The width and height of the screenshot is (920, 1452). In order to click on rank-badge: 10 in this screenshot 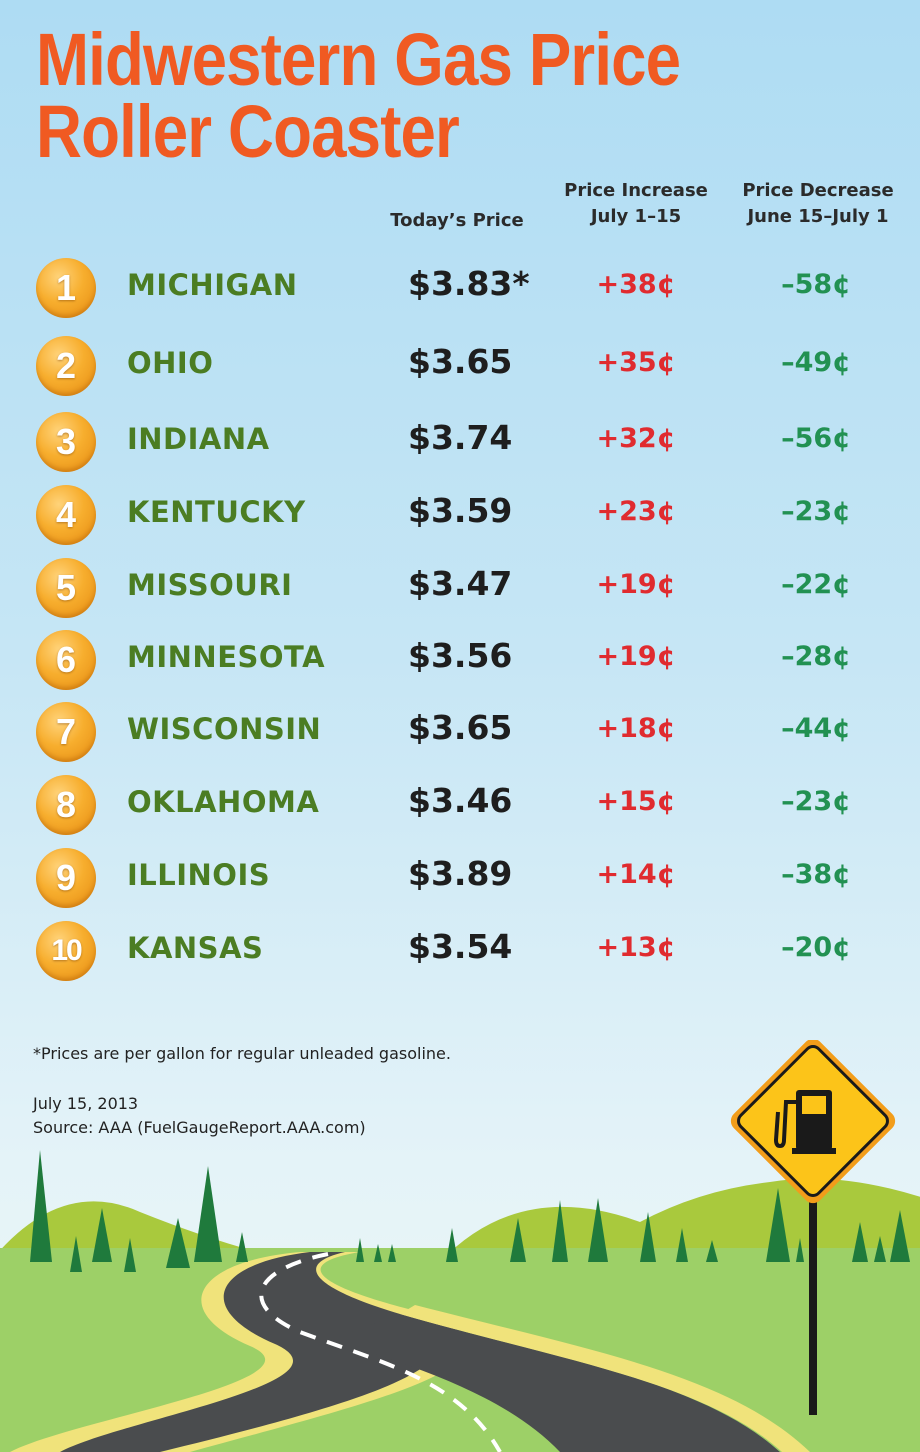, I will do `click(66, 951)`.